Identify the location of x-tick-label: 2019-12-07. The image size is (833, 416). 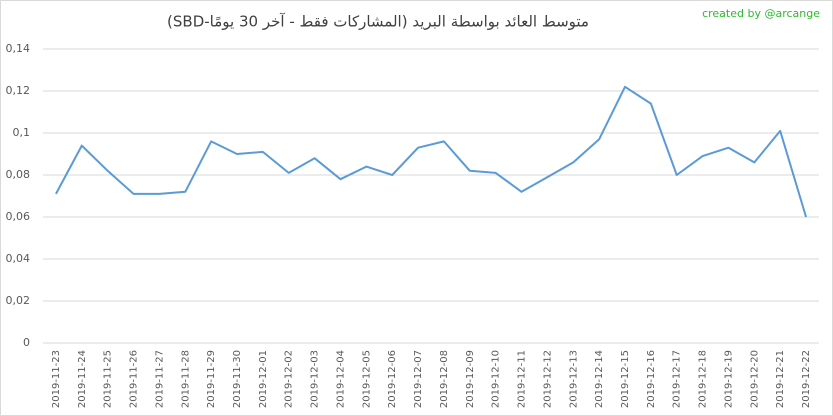
(418, 379).